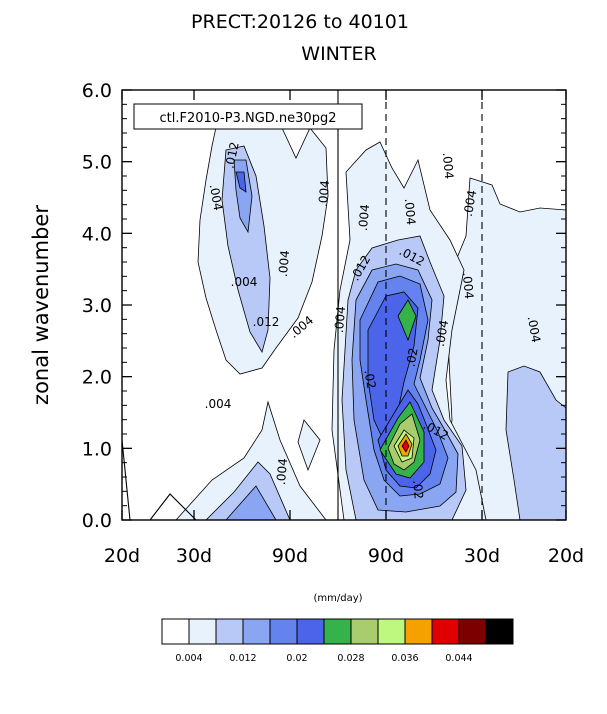 Image resolution: width=607 pixels, height=714 pixels. I want to click on contour-label-p: .004, so click(442, 333).